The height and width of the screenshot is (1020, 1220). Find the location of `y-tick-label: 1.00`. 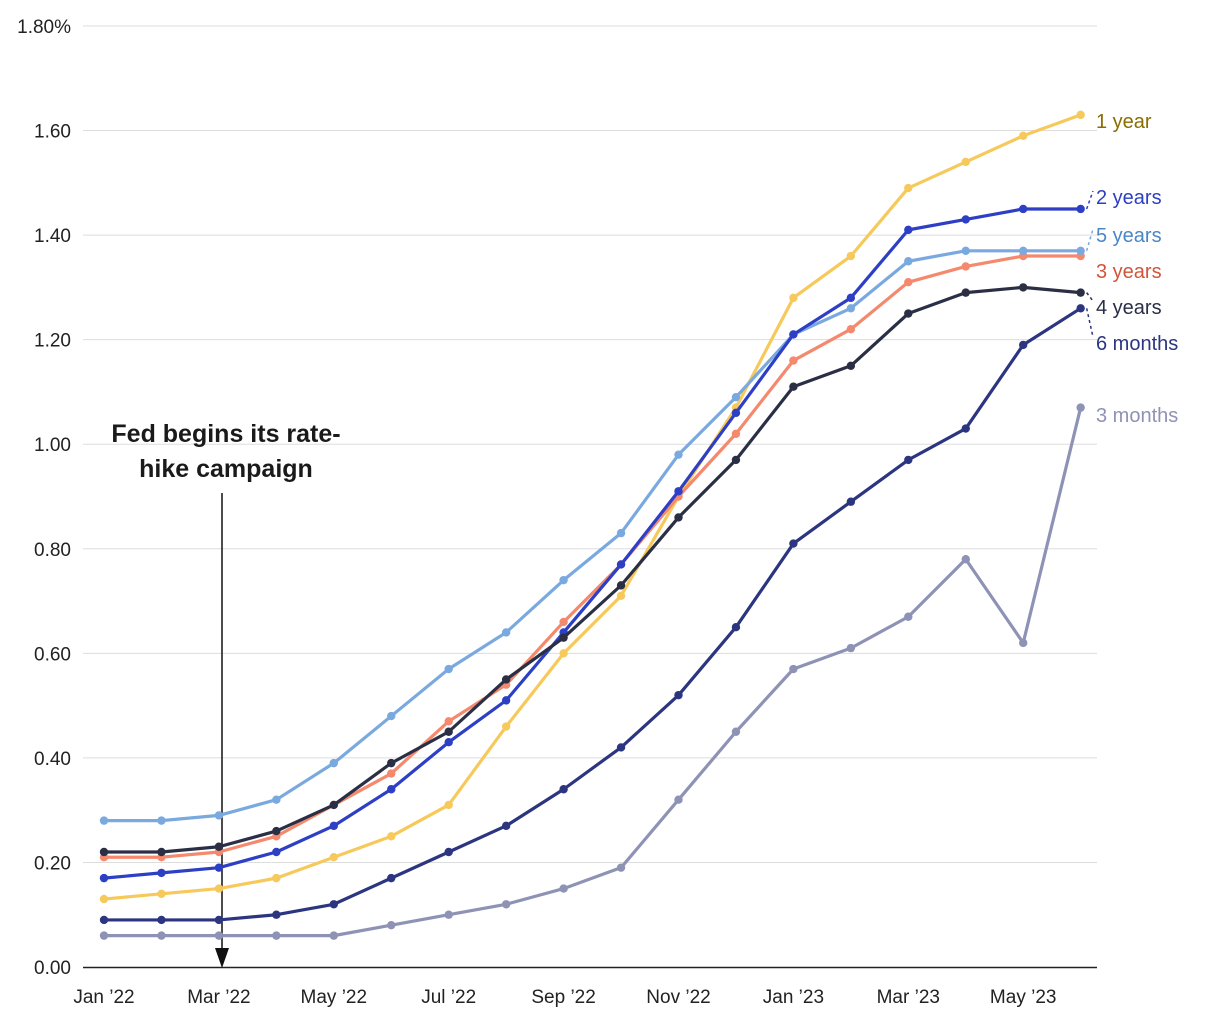

y-tick-label: 1.00 is located at coordinates (52, 445).